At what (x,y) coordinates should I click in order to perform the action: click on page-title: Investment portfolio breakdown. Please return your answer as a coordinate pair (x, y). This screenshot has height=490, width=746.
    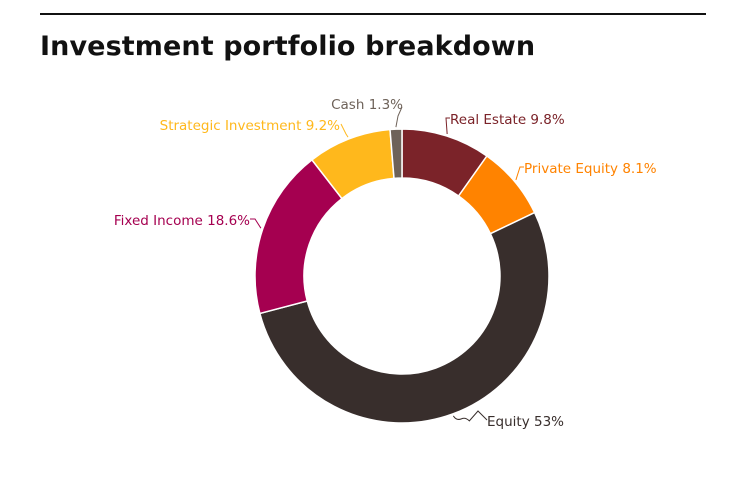
    Looking at the image, I should click on (288, 46).